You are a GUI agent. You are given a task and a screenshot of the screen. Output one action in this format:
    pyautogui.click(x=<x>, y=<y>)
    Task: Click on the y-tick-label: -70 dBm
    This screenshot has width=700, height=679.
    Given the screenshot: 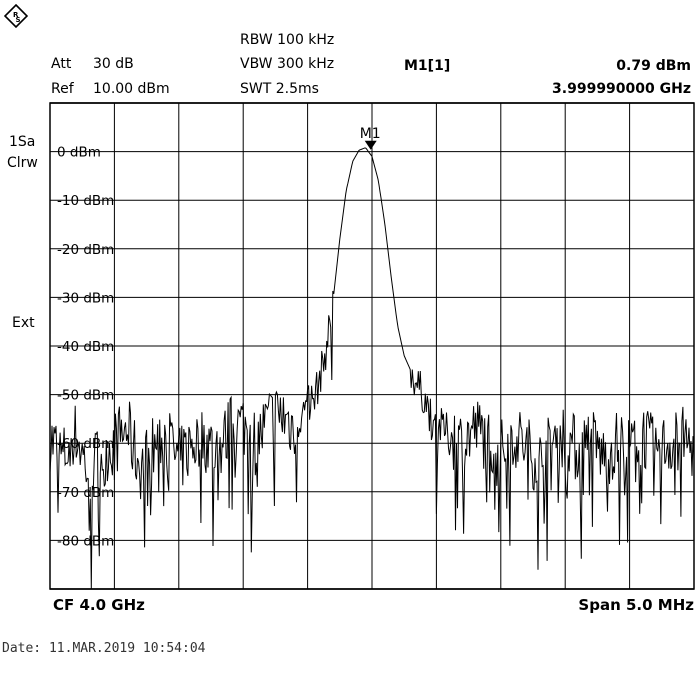 What is the action you would take?
    pyautogui.click(x=85, y=493)
    